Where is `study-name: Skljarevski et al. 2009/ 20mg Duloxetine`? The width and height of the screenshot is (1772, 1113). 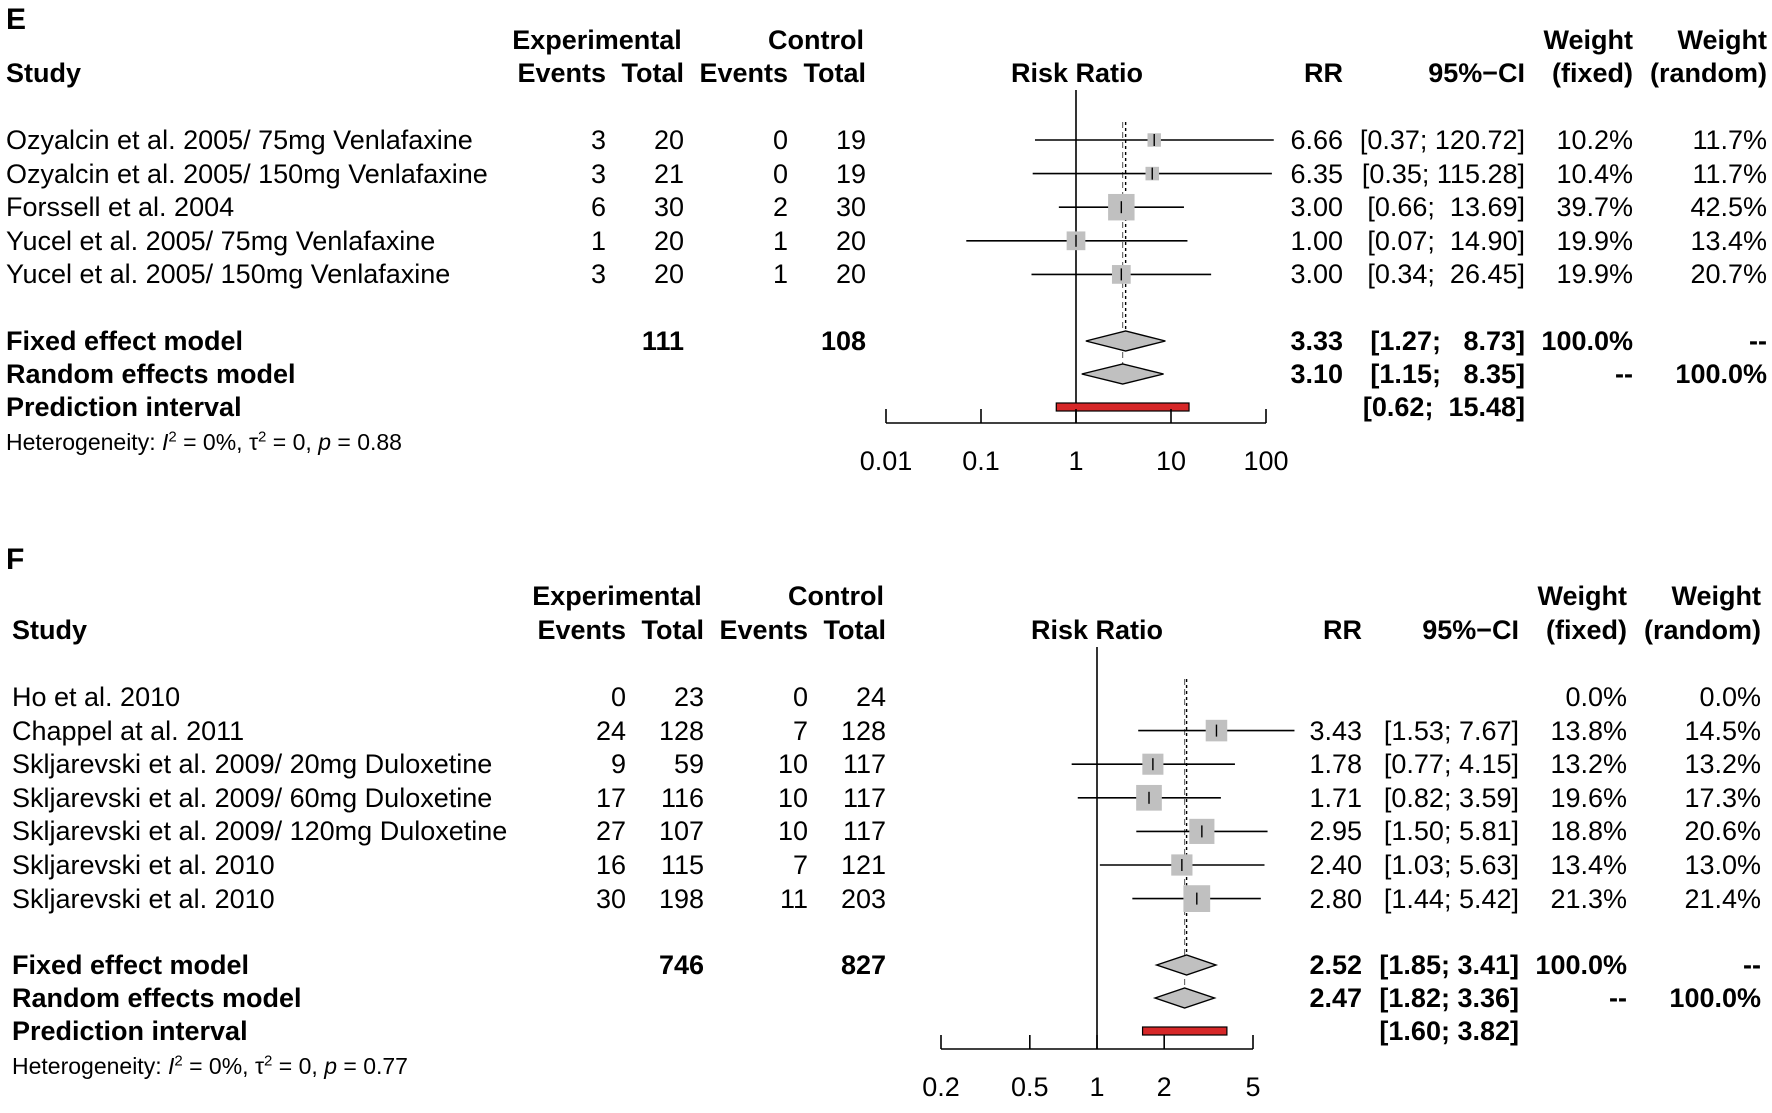 study-name: Skljarevski et al. 2009/ 20mg Duloxetine is located at coordinates (252, 764).